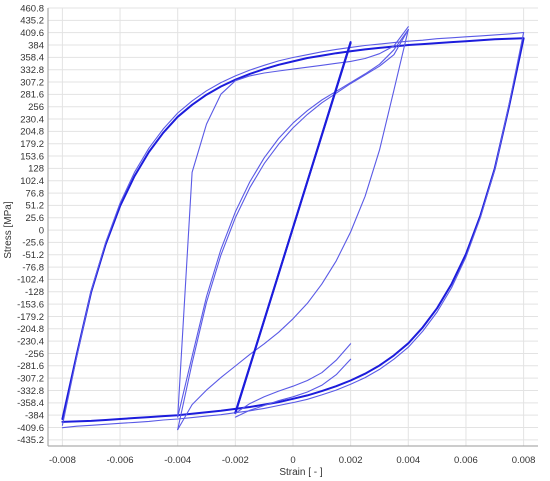 This screenshot has height=481, width=550. Describe the element at coordinates (33, 243) in the screenshot. I see `y-tick-label: -25.6` at that location.